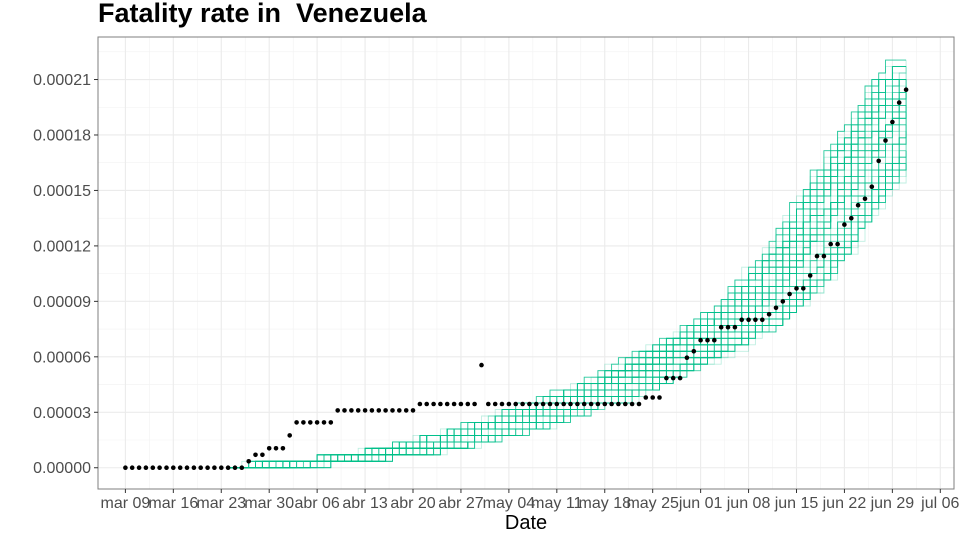 The width and height of the screenshot is (960, 540). Describe the element at coordinates (62, 135) in the screenshot. I see `y-tick-label: 0.00018` at that location.